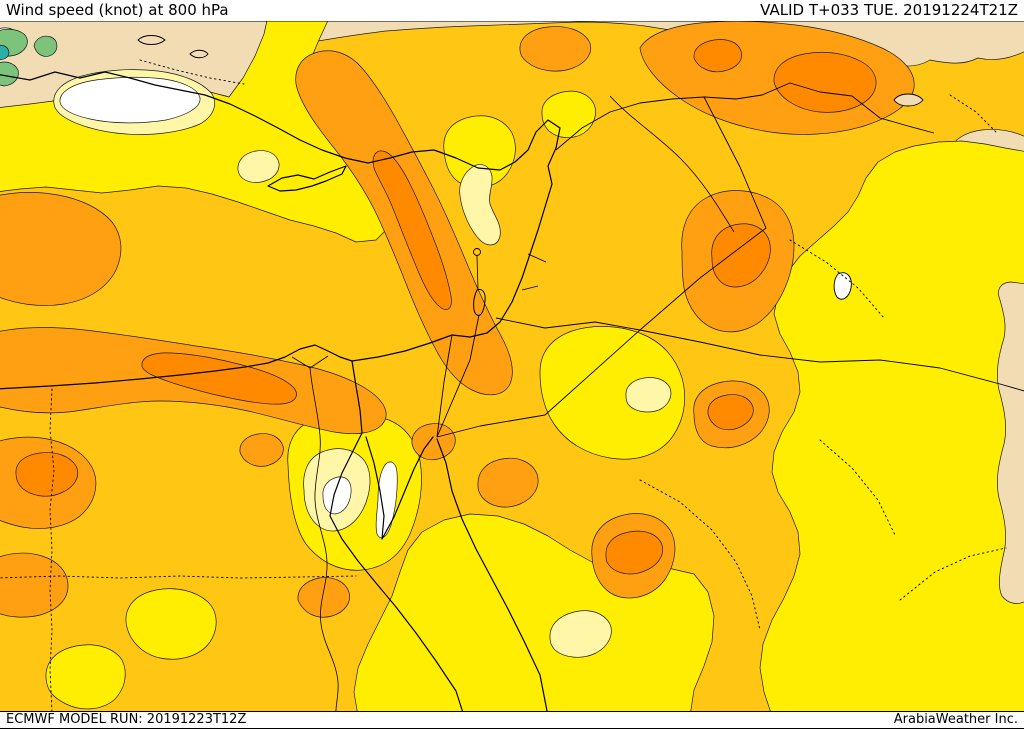  What do you see at coordinates (477, 273) in the screenshot?
I see `jordan-river` at bounding box center [477, 273].